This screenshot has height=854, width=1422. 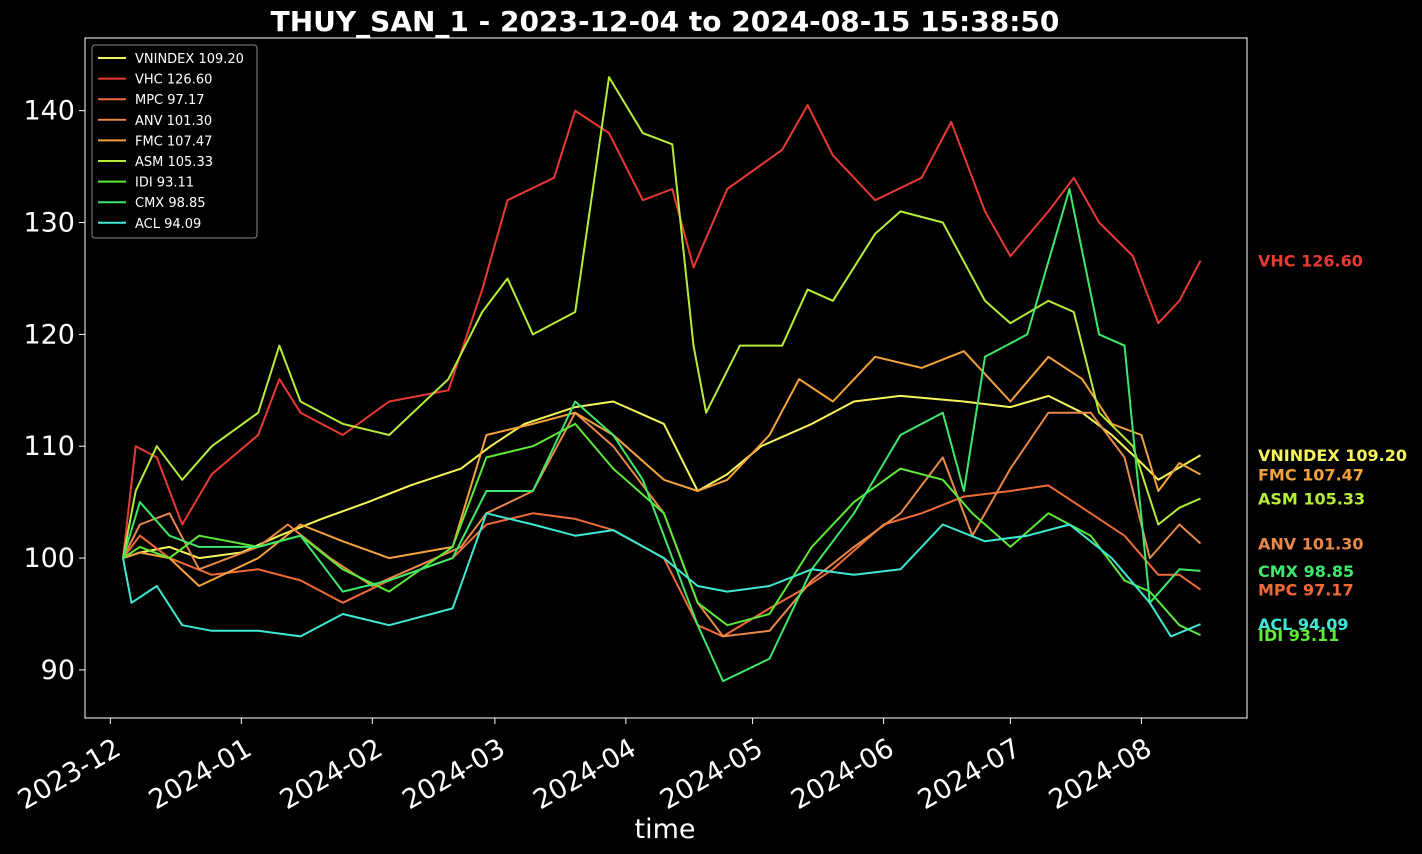 What do you see at coordinates (49, 334) in the screenshot?
I see `y-tick-label: 120` at bounding box center [49, 334].